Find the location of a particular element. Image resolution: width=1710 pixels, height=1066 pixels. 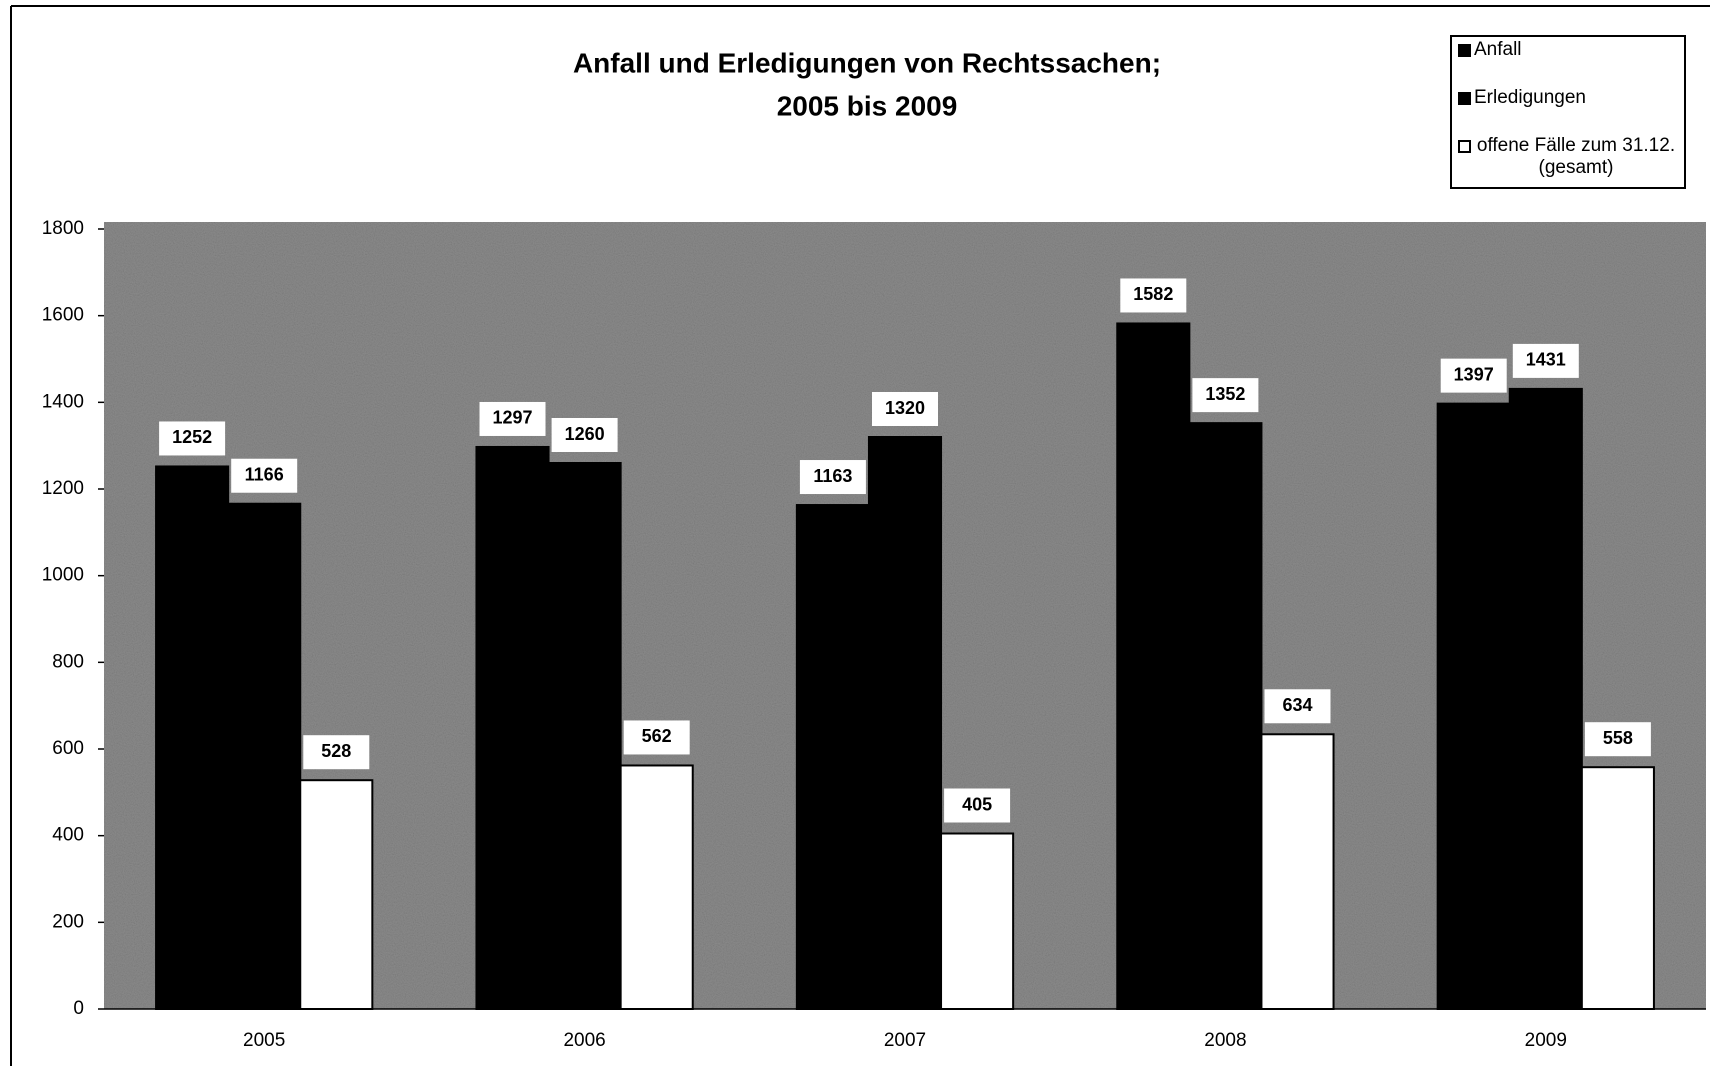

y-tick-label: 1800 is located at coordinates (63, 228).